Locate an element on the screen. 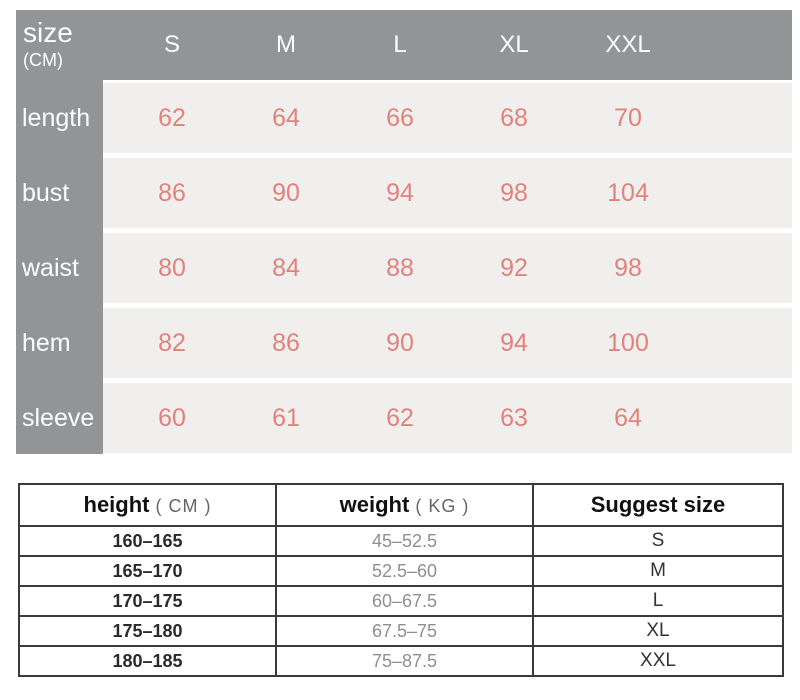 The height and width of the screenshot is (700, 800). measurement-header: size (CM) S M L XL XXL is located at coordinates (404, 45).